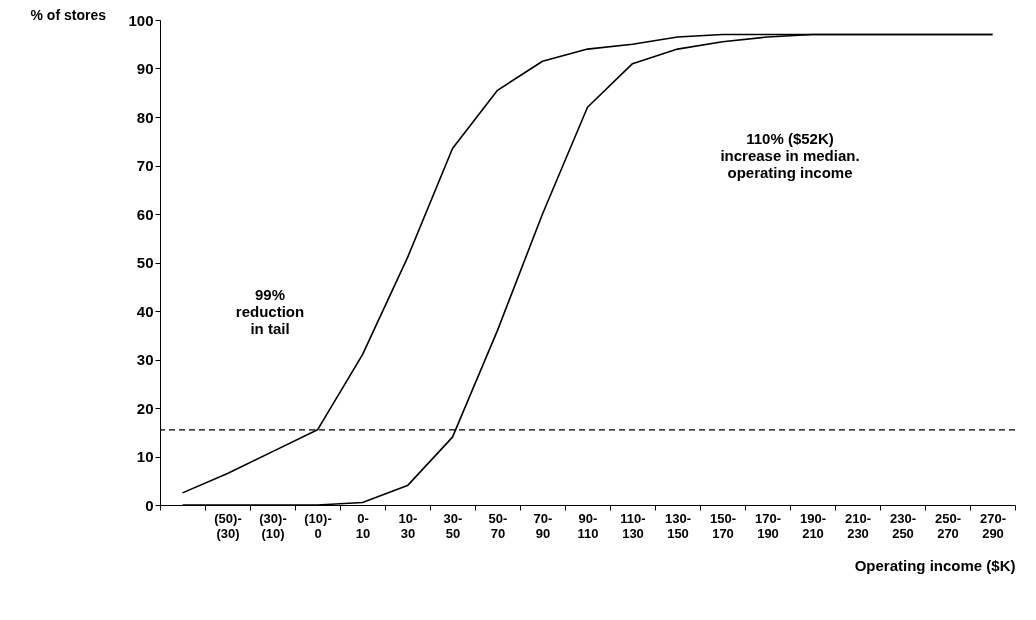 Image resolution: width=1036 pixels, height=620 pixels. What do you see at coordinates (935, 565) in the screenshot?
I see `x-axis-title: Operating income ($K)` at bounding box center [935, 565].